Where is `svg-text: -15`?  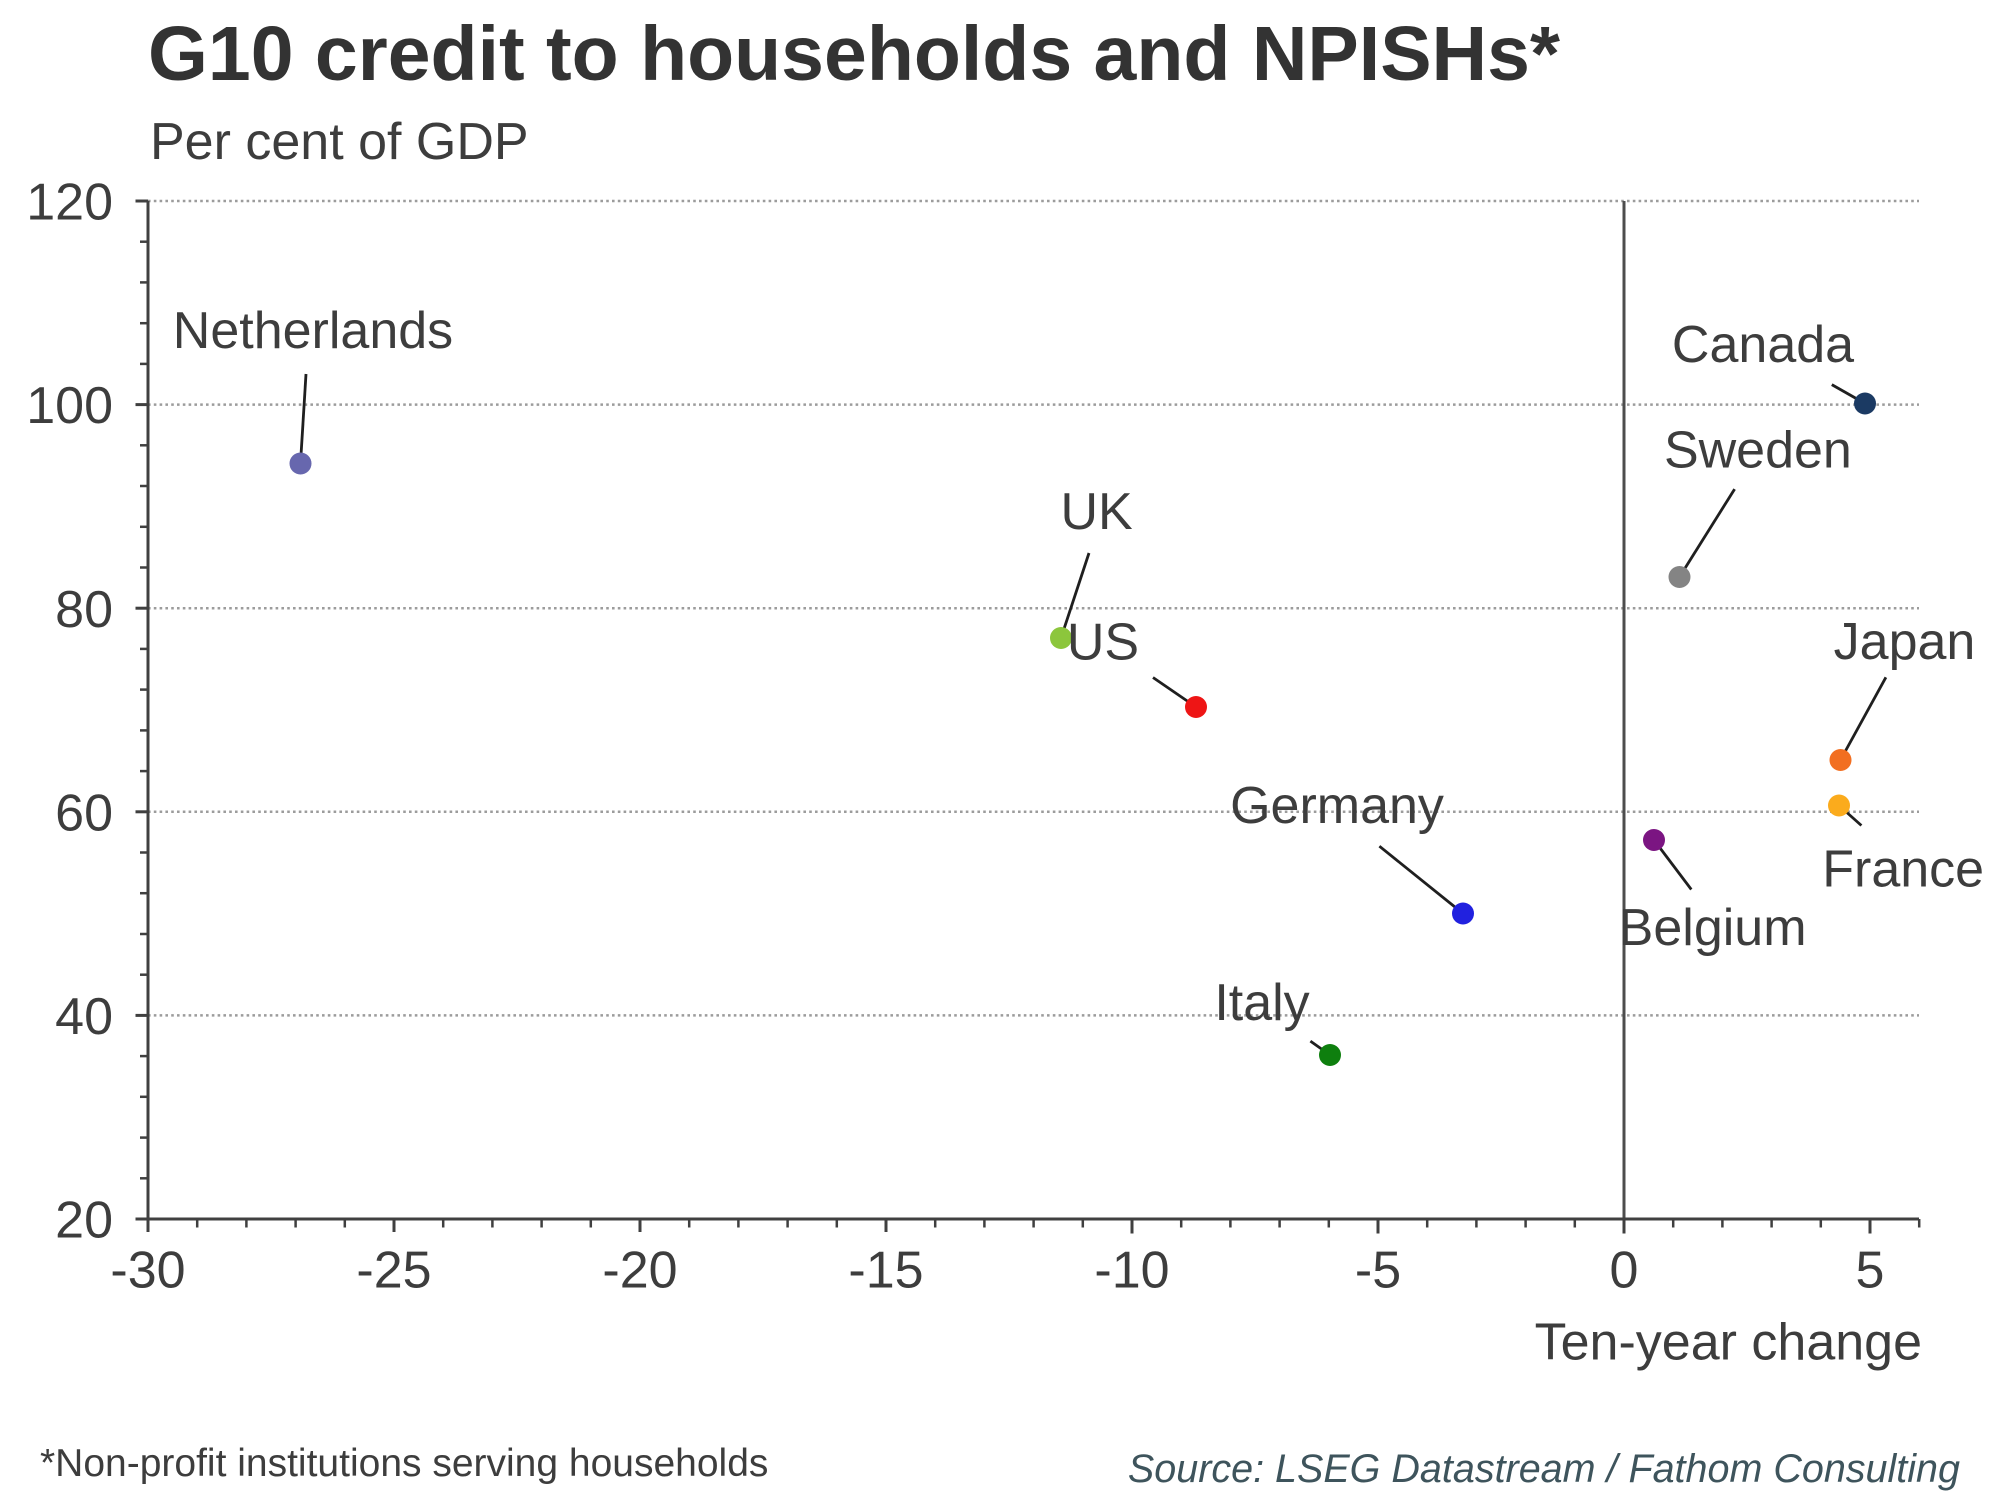 svg-text: -15 is located at coordinates (885, 1271).